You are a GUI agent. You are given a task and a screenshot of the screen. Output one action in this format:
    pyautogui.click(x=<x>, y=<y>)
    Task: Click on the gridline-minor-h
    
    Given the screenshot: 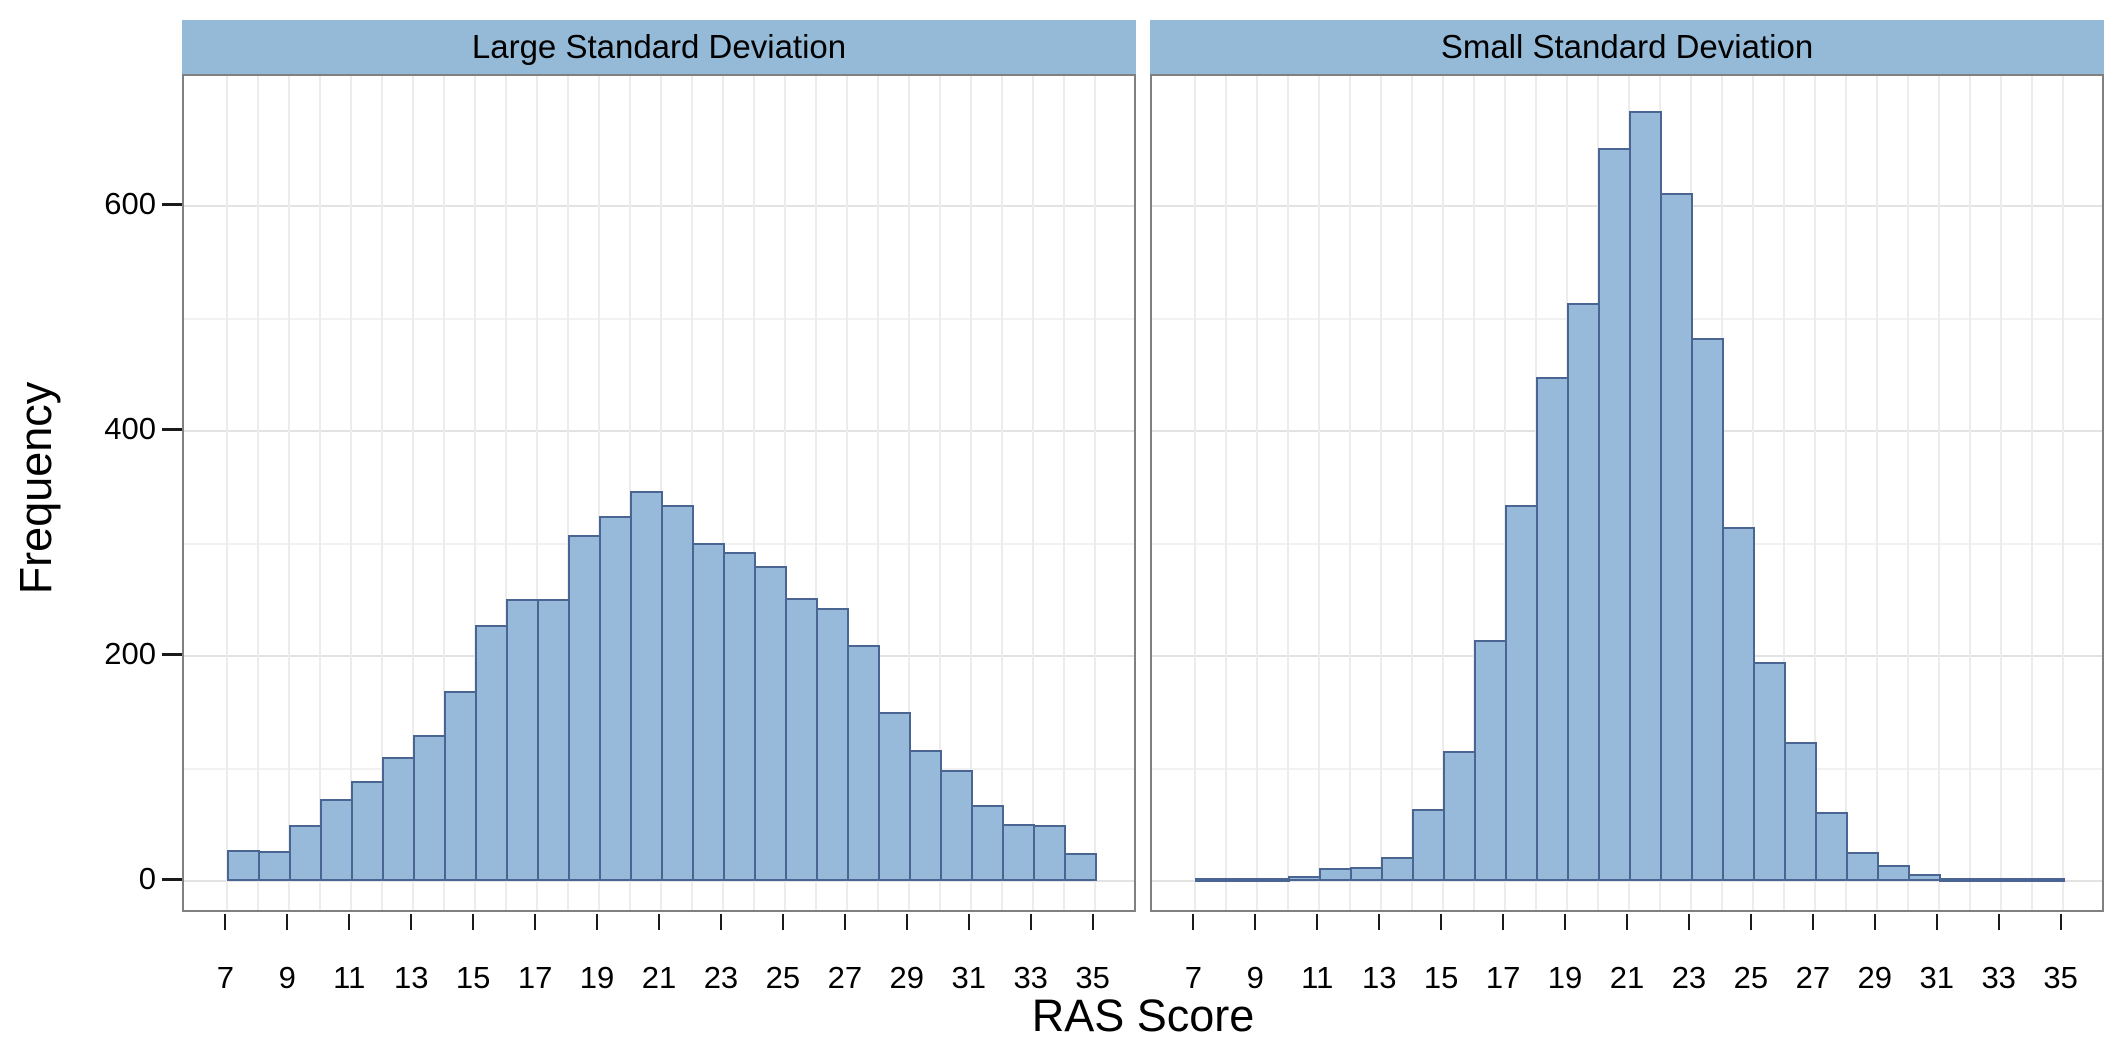 What is the action you would take?
    pyautogui.click(x=659, y=318)
    